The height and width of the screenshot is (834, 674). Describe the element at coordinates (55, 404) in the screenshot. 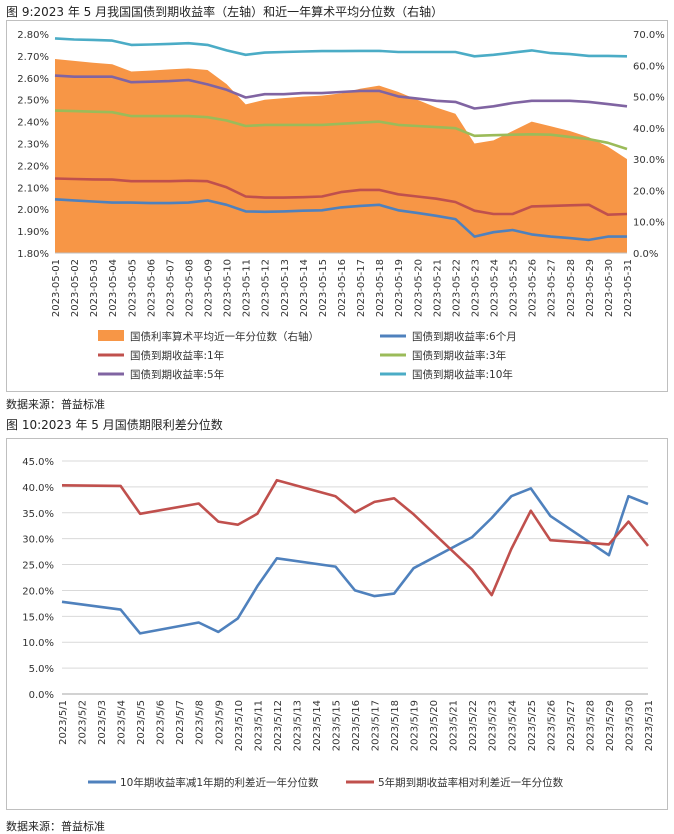

I see `figure9-source: 数据来源：普益标准` at that location.